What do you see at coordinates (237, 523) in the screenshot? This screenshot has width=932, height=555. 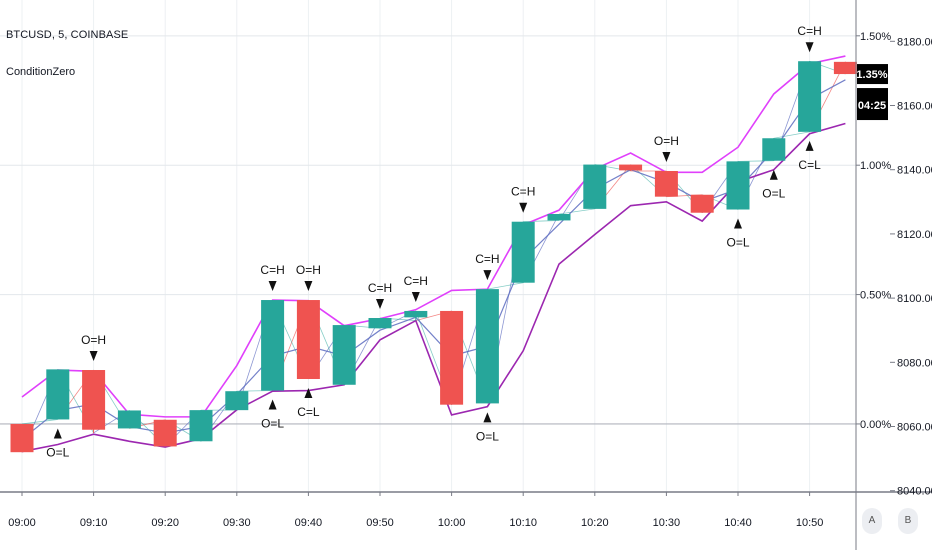 I see `x-tick-label: 09:30` at bounding box center [237, 523].